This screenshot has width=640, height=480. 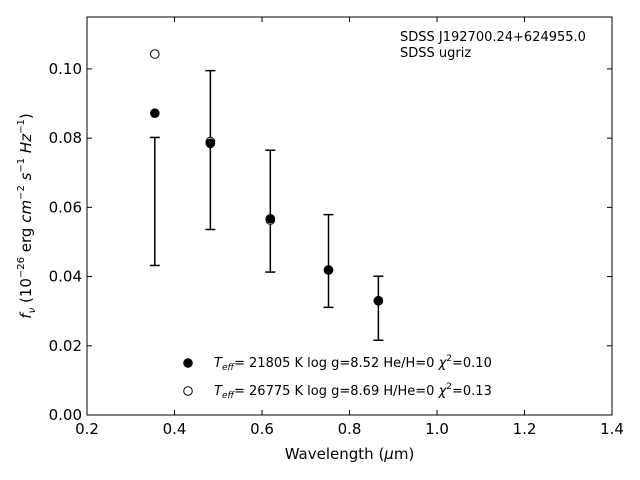 What do you see at coordinates (87, 429) in the screenshot?
I see `x-tick-label: 0.2` at bounding box center [87, 429].